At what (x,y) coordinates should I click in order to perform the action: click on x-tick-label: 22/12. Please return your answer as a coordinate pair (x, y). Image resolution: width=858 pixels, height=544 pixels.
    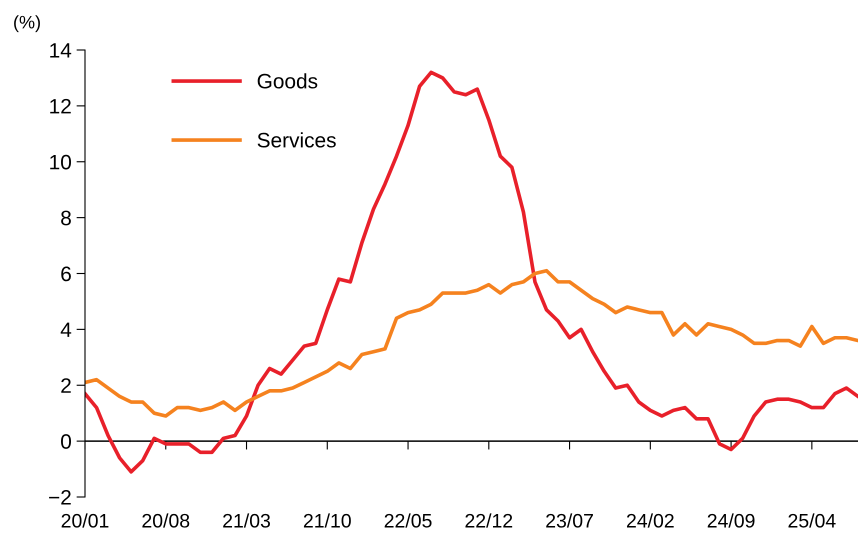
    Looking at the image, I should click on (488, 520).